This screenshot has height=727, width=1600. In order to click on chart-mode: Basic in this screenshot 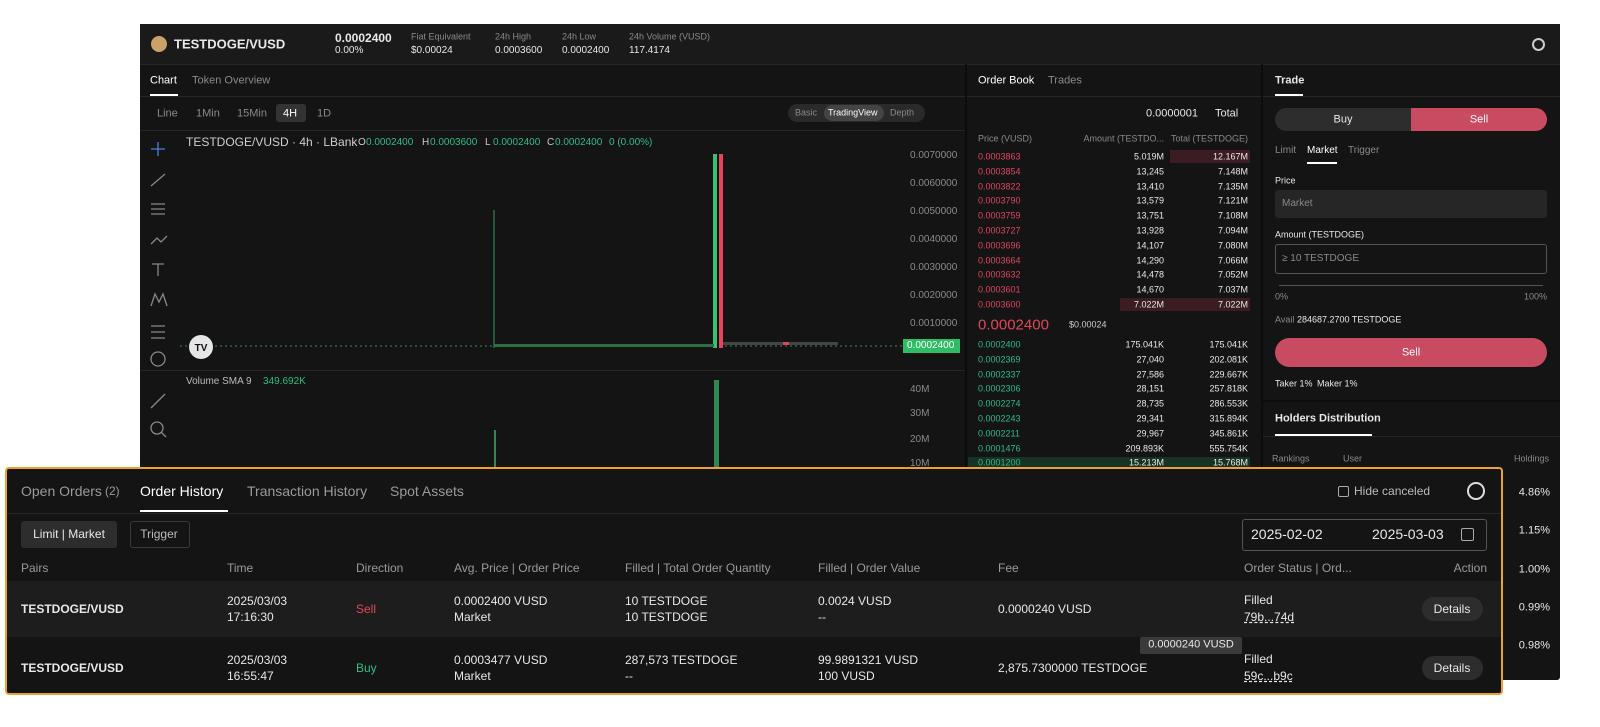, I will do `click(806, 112)`.